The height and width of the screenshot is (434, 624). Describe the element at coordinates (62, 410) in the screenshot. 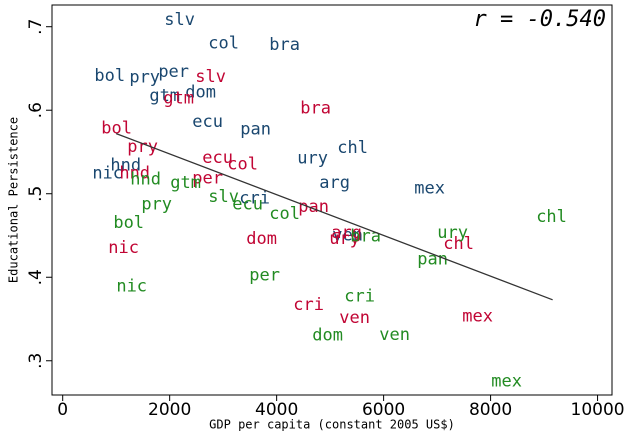

I see `x-tick-label: 0` at that location.